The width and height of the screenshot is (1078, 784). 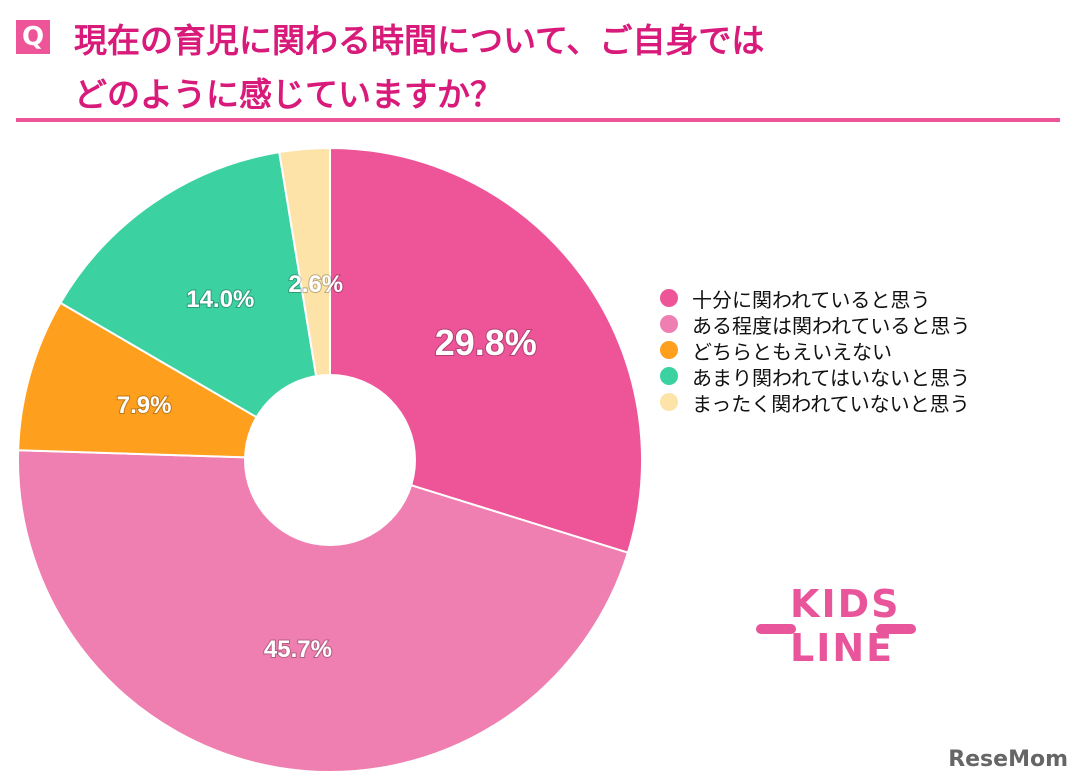 I want to click on logo-arm-right, so click(x=896, y=629).